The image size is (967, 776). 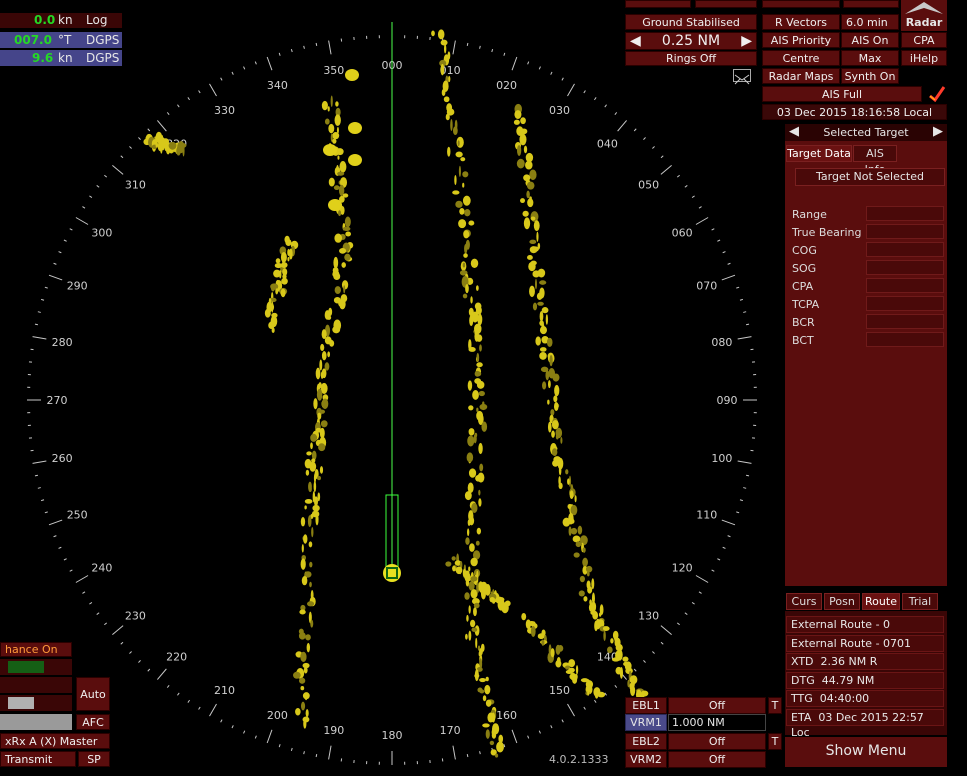 What do you see at coordinates (924, 40) in the screenshot?
I see `cpa-button: CPA` at bounding box center [924, 40].